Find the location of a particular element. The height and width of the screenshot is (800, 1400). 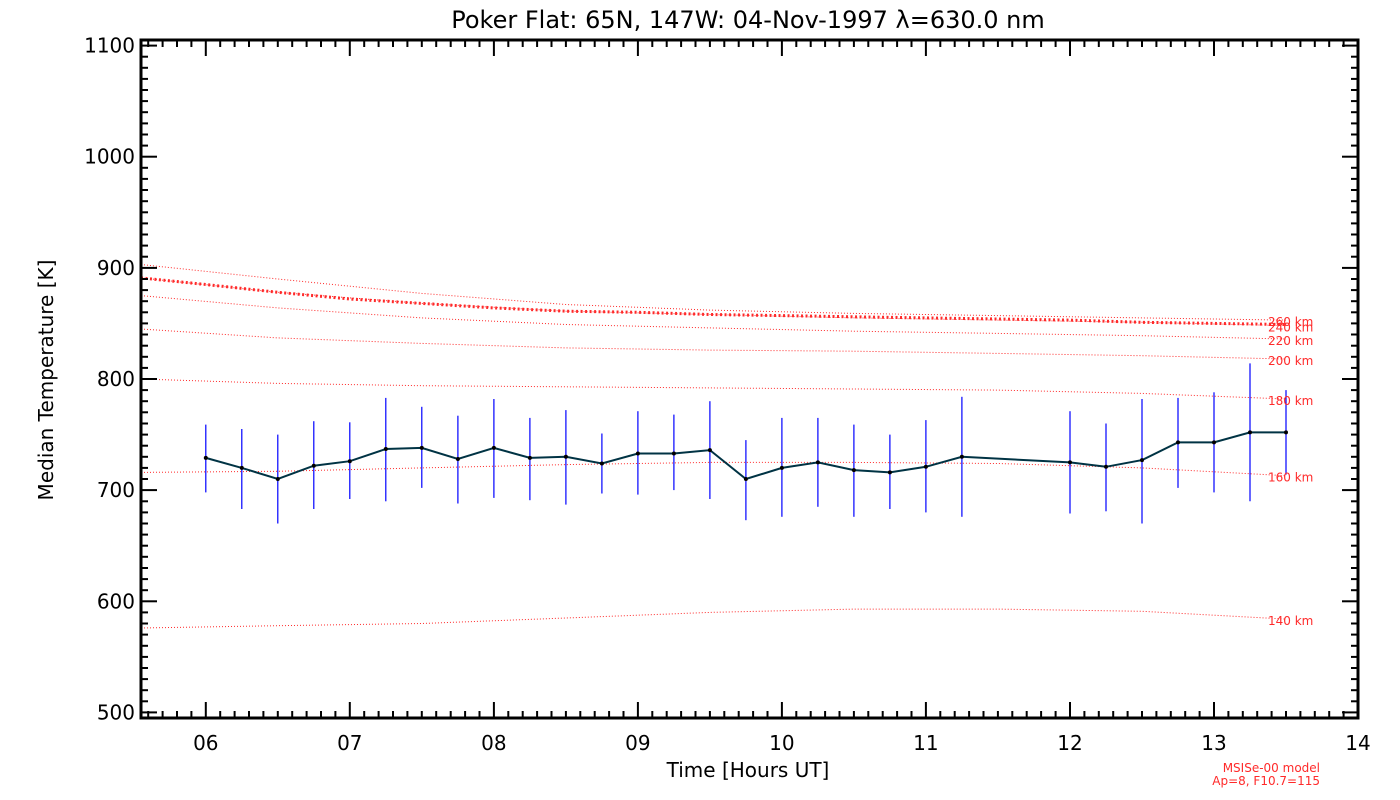

altitude-label-4: 200 km is located at coordinates (1290, 361).